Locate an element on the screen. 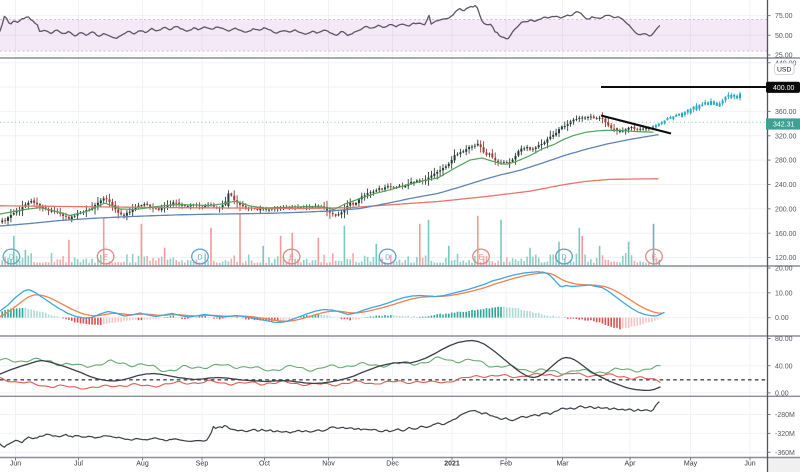 The image size is (800, 472). svg-text: May is located at coordinates (691, 463).